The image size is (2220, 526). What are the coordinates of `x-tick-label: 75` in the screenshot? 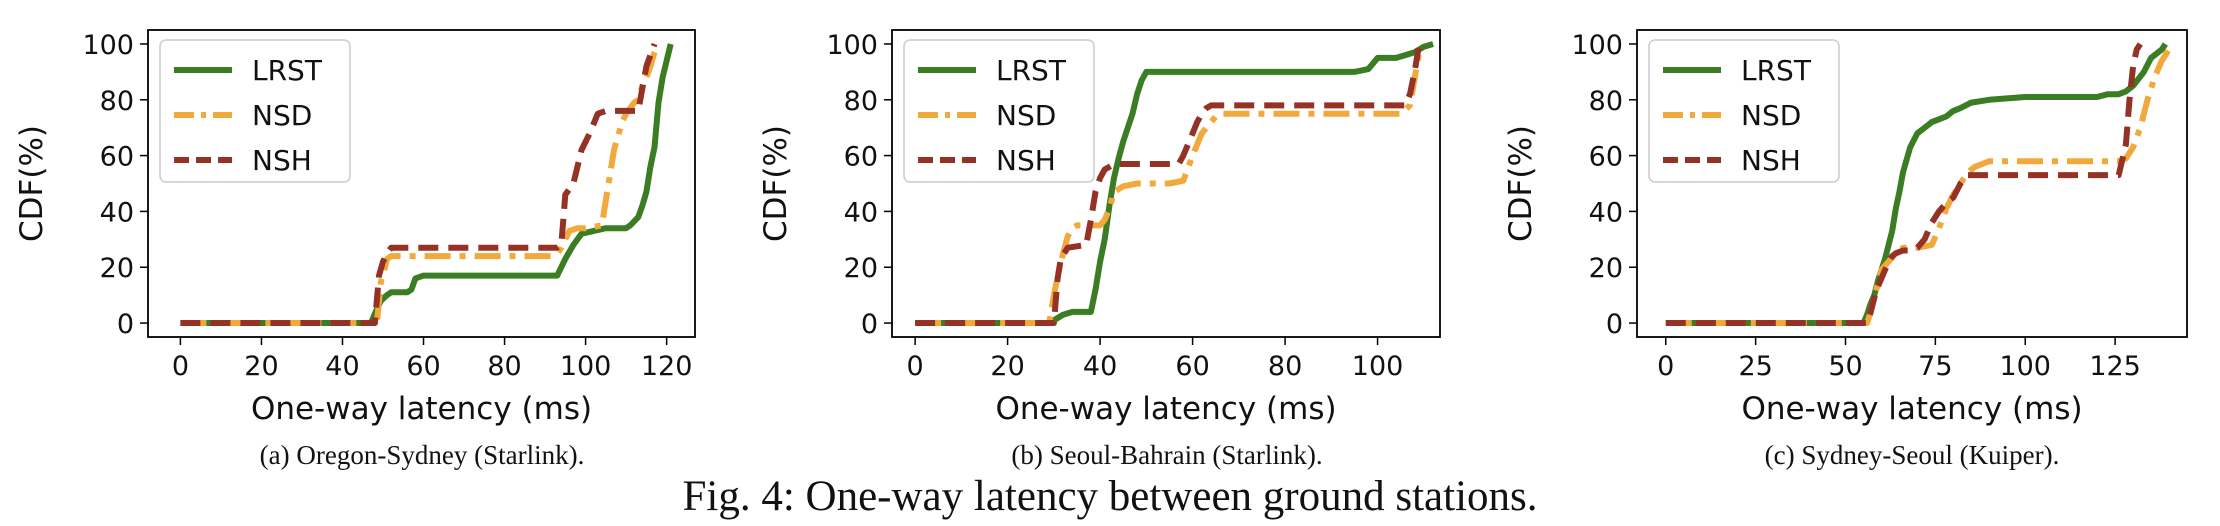 It's located at (1935, 366).